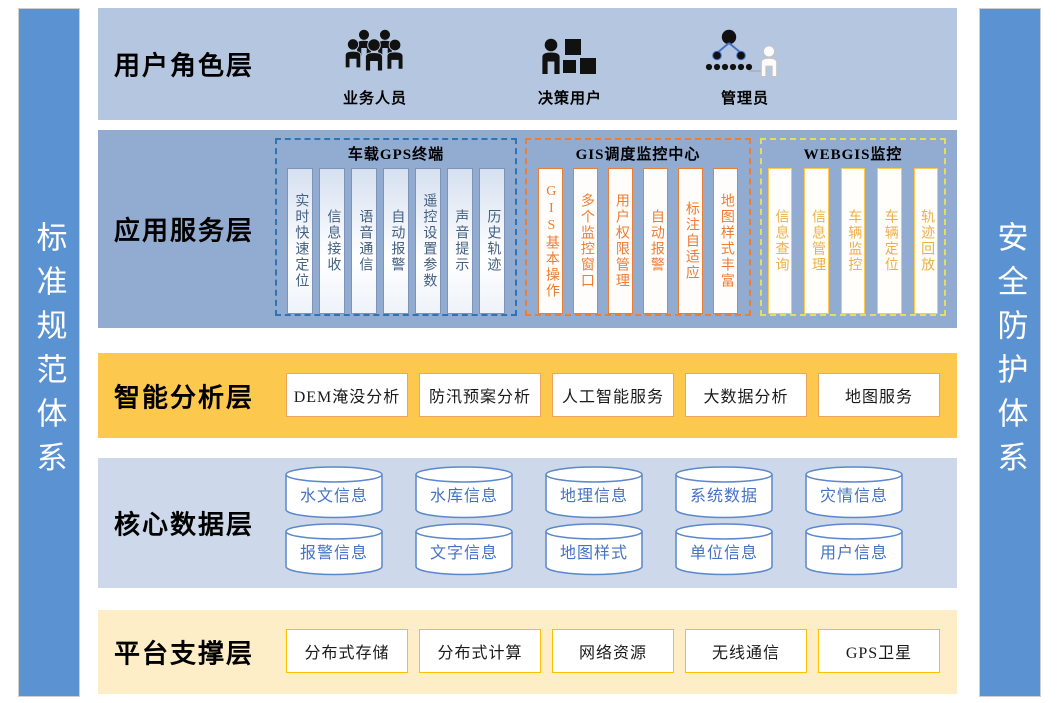 This screenshot has height=703, width=1058. Describe the element at coordinates (347, 651) in the screenshot. I see `resource-box: 分布式存储` at that location.